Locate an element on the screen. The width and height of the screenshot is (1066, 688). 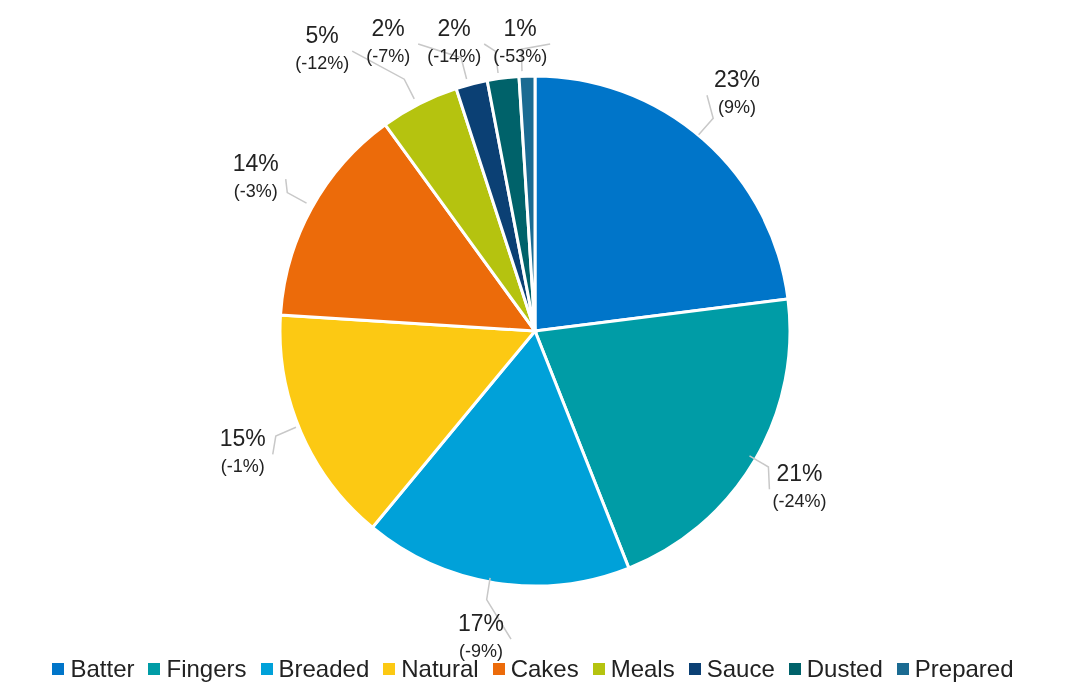
legend-label: Dusted is located at coordinates (844, 669).